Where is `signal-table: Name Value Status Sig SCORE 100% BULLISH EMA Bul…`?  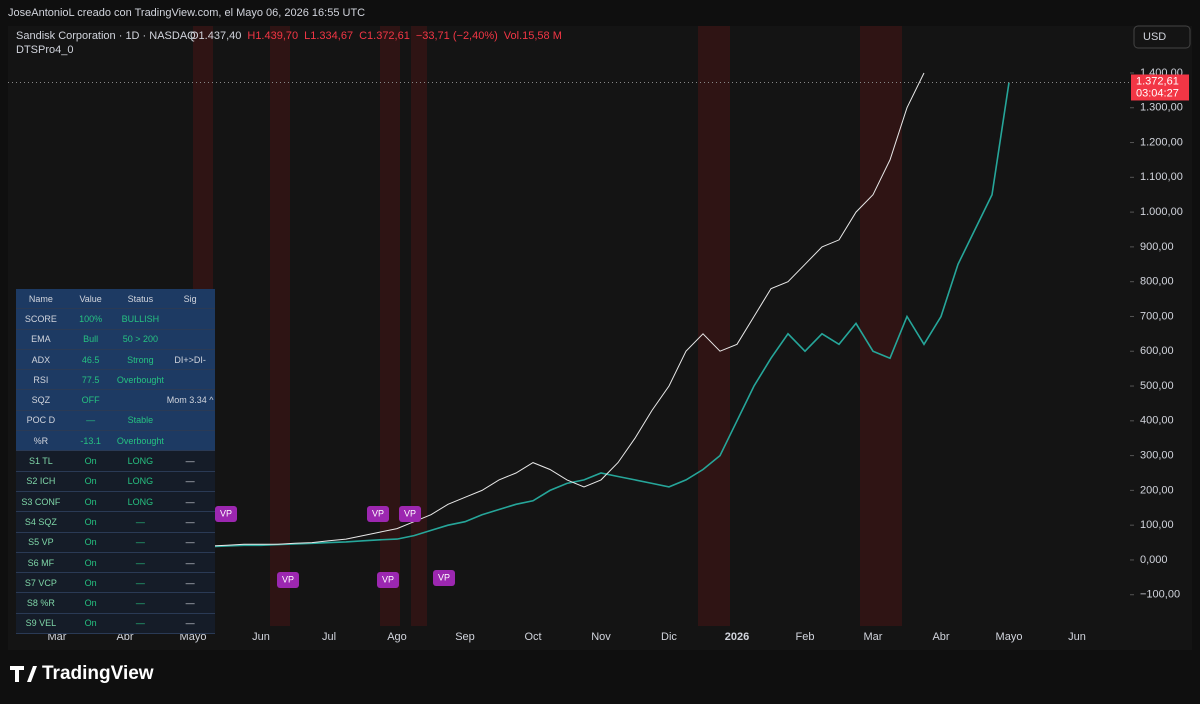
signal-table: Name Value Status Sig SCORE 100% BULLISH EMA Bul… is located at coordinates (115, 462).